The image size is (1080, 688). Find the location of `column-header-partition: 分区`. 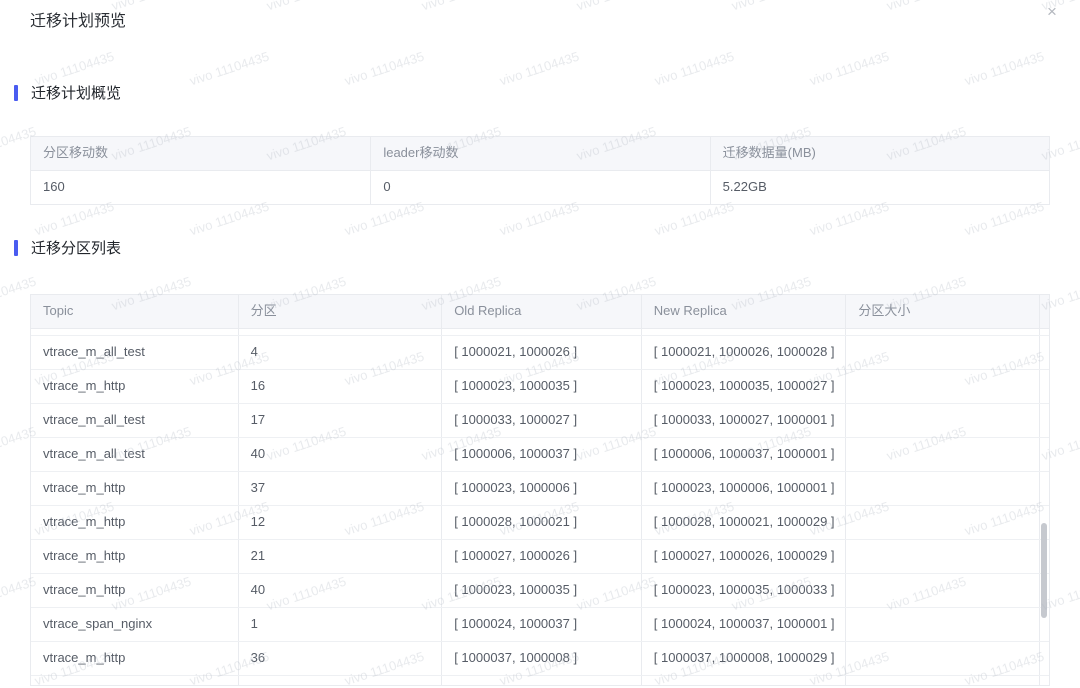

column-header-partition: 分区 is located at coordinates (339, 311).